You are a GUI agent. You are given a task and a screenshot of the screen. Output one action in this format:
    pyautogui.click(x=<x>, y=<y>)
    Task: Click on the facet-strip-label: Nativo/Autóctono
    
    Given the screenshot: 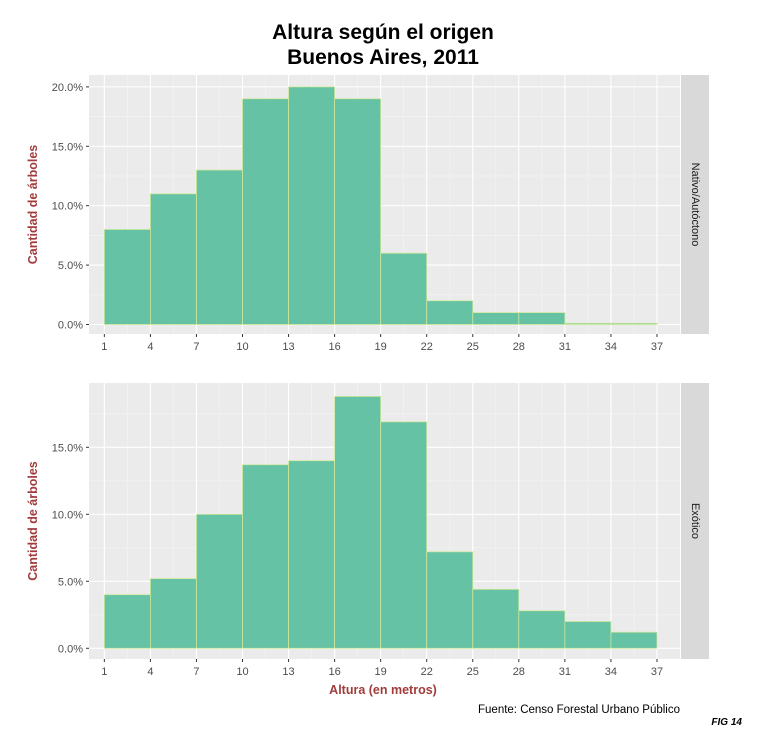 What is the action you would take?
    pyautogui.click(x=695, y=205)
    